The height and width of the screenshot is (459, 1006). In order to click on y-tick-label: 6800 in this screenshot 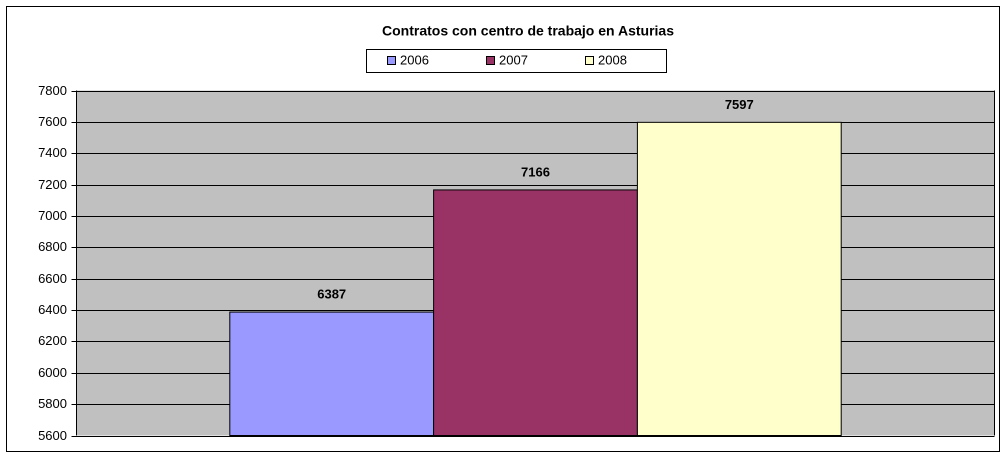, I will do `click(52, 246)`.